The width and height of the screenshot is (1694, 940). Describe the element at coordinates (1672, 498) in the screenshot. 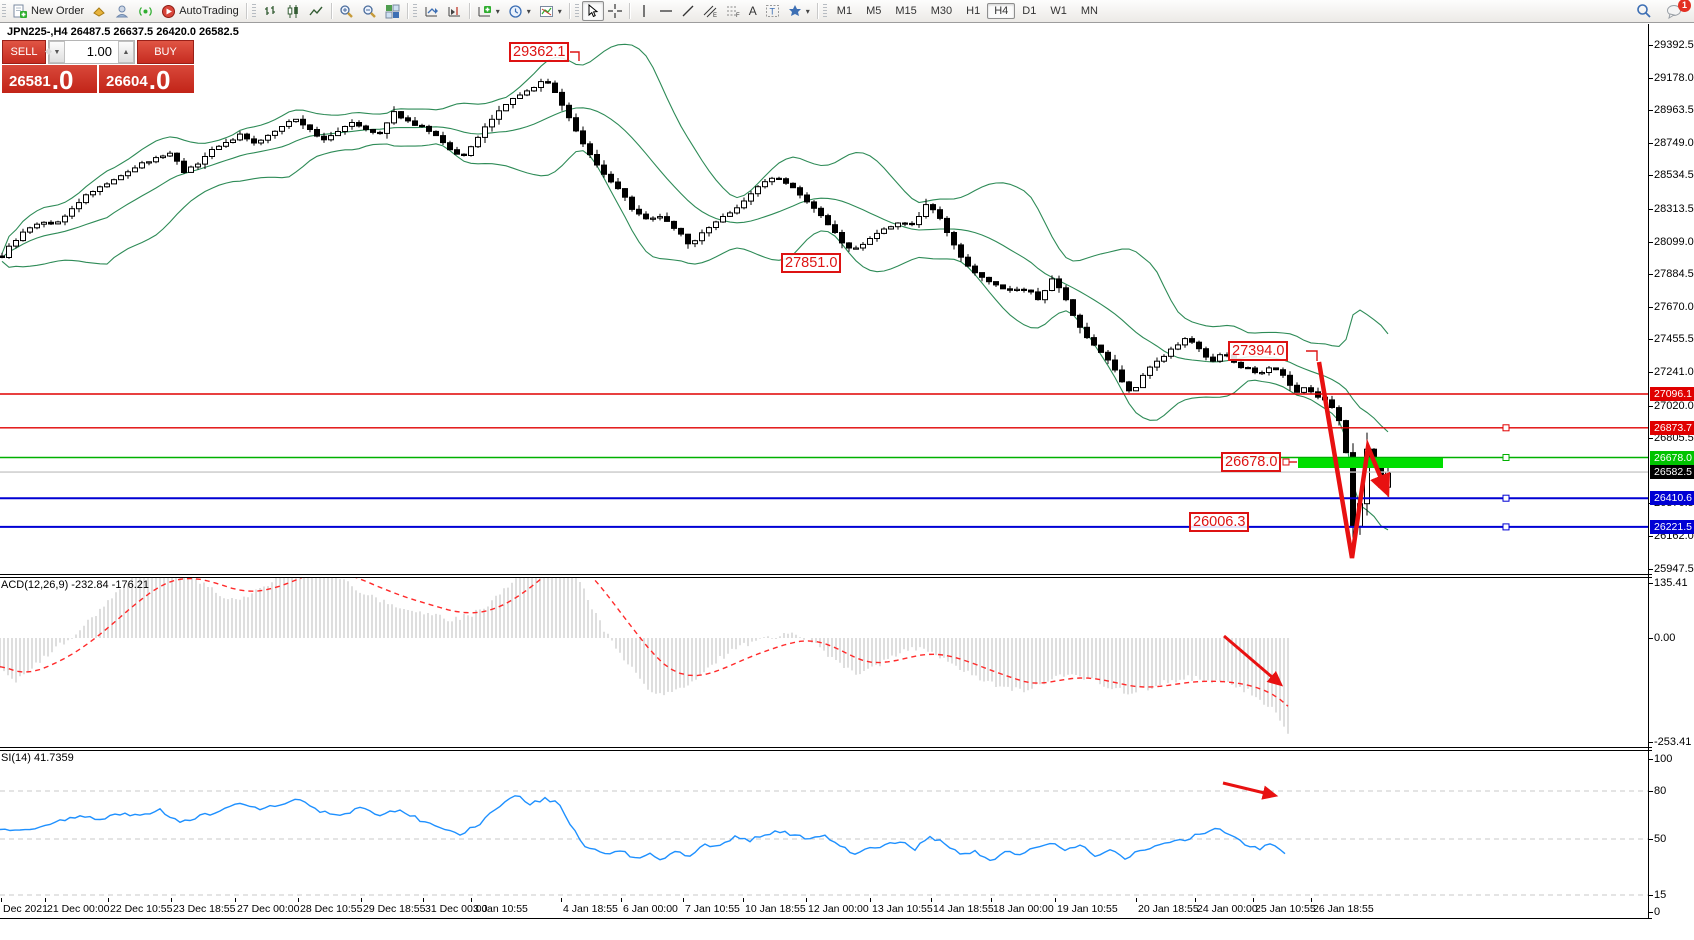

I see `price-badge-26410.6: 26410.6` at that location.